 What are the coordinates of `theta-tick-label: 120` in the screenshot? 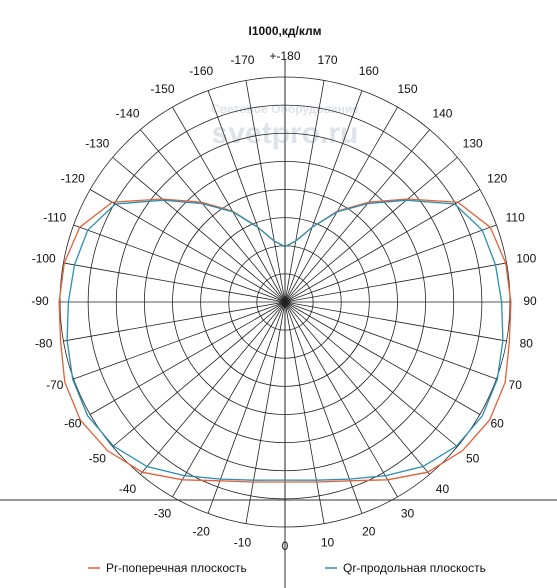 It's located at (497, 179).